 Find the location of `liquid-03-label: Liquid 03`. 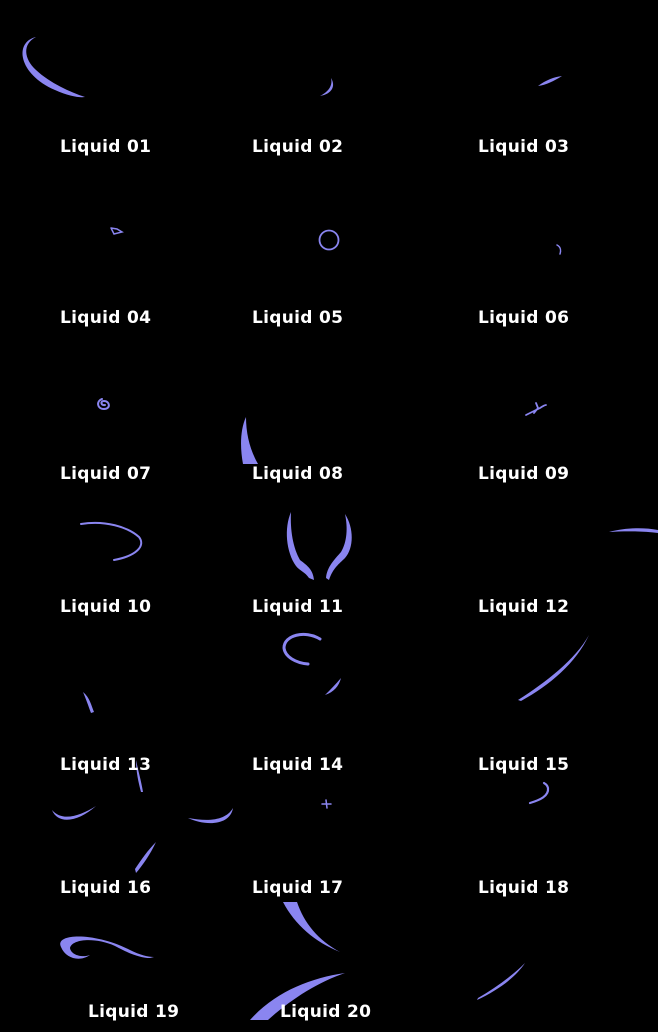

liquid-03-label: Liquid 03 is located at coordinates (524, 147).